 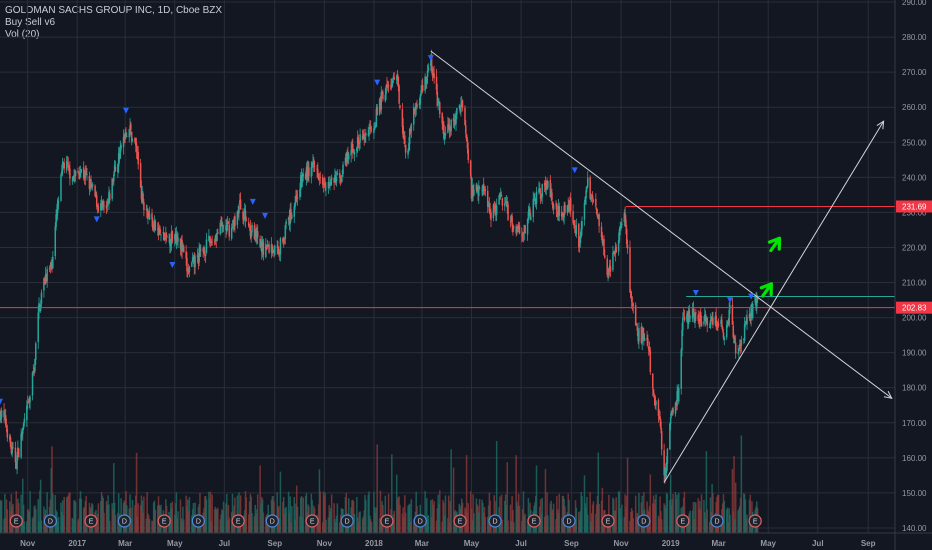 What do you see at coordinates (28, 543) in the screenshot?
I see `time-tick-label: Nov` at bounding box center [28, 543].